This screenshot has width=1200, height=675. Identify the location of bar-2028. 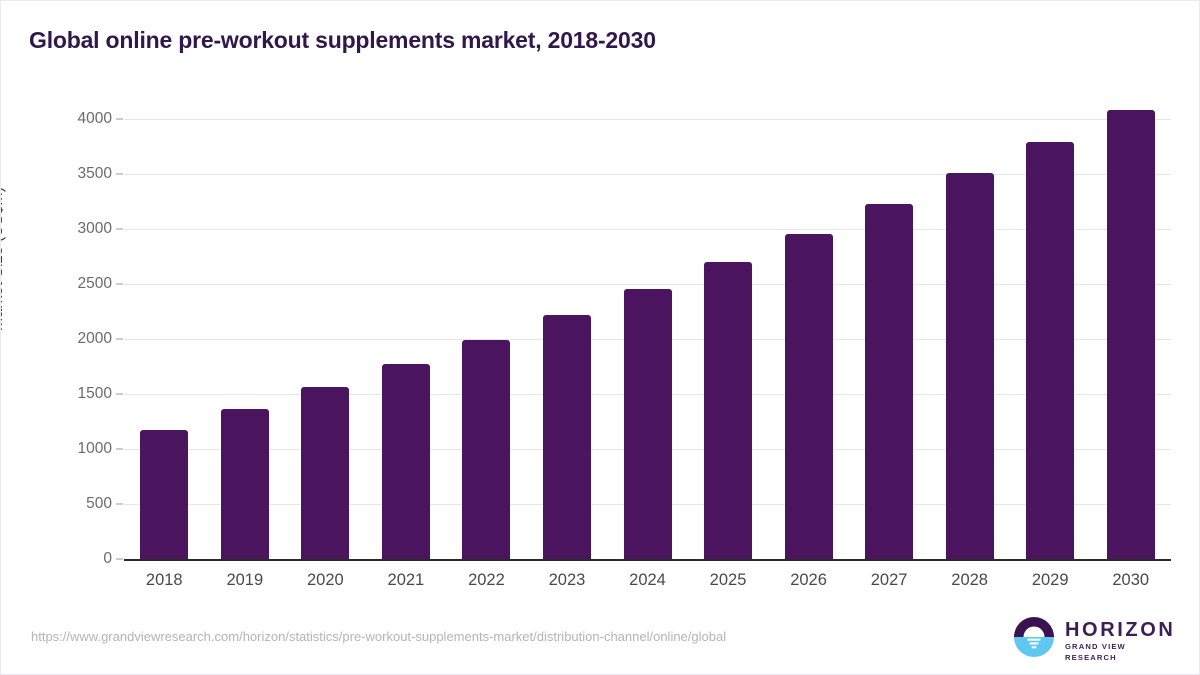
(969, 366).